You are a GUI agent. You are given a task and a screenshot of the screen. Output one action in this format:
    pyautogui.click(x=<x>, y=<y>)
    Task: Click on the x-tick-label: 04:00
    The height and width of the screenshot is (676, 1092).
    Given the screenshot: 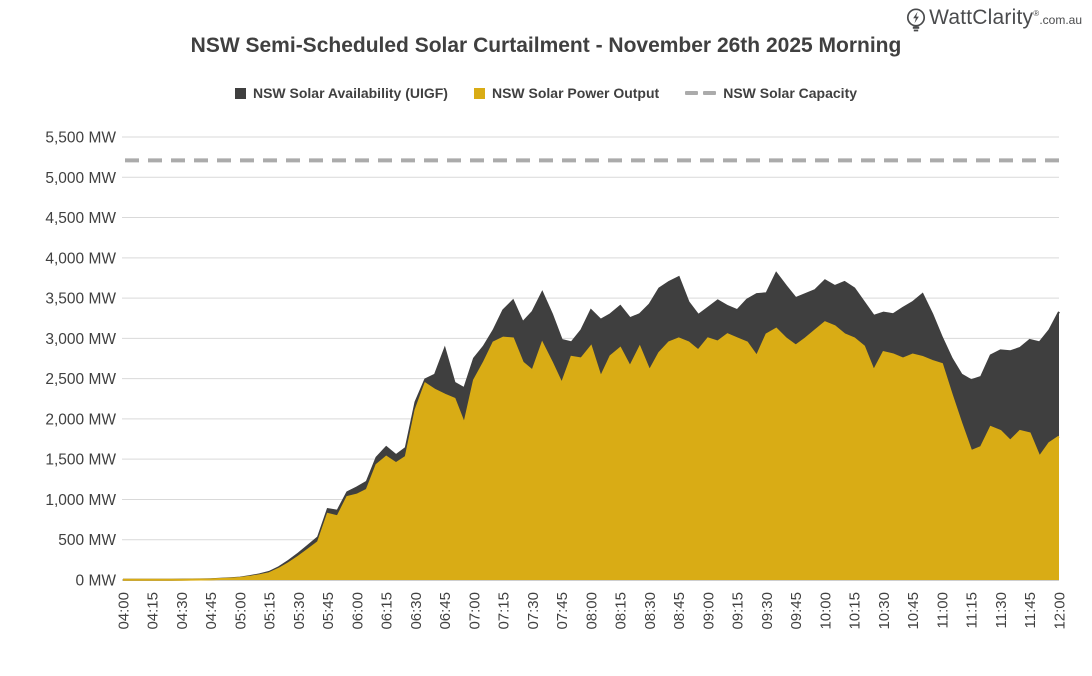 What is the action you would take?
    pyautogui.click(x=123, y=611)
    